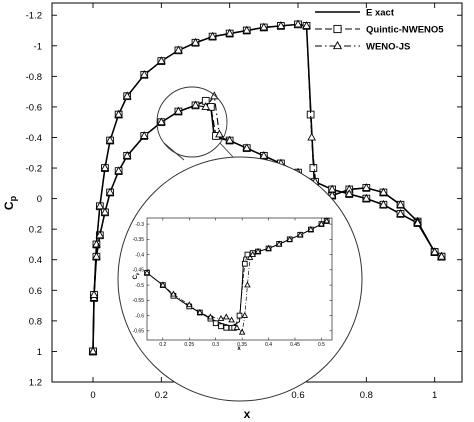  I want to click on inset-y-tick-label: -0.45, so click(139, 271).